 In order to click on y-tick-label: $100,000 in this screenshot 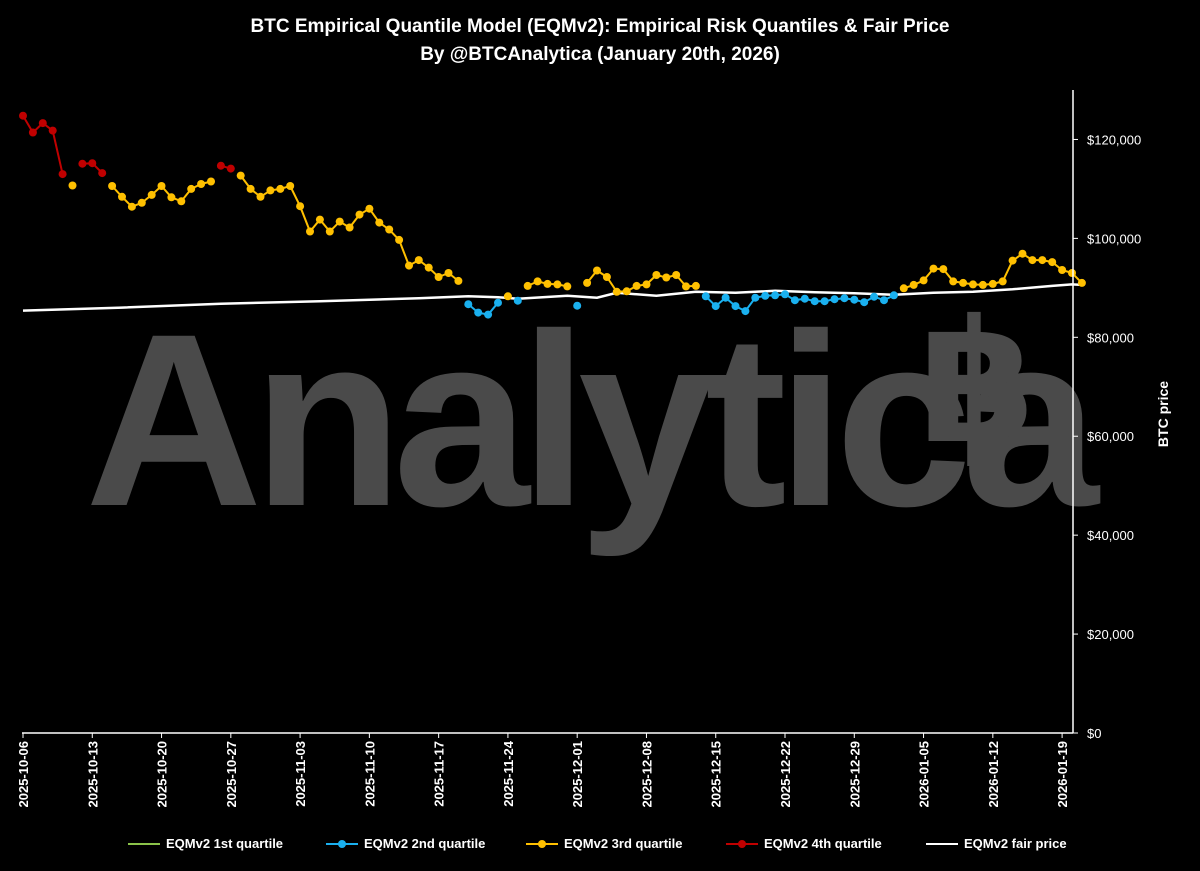, I will do `click(1114, 238)`.